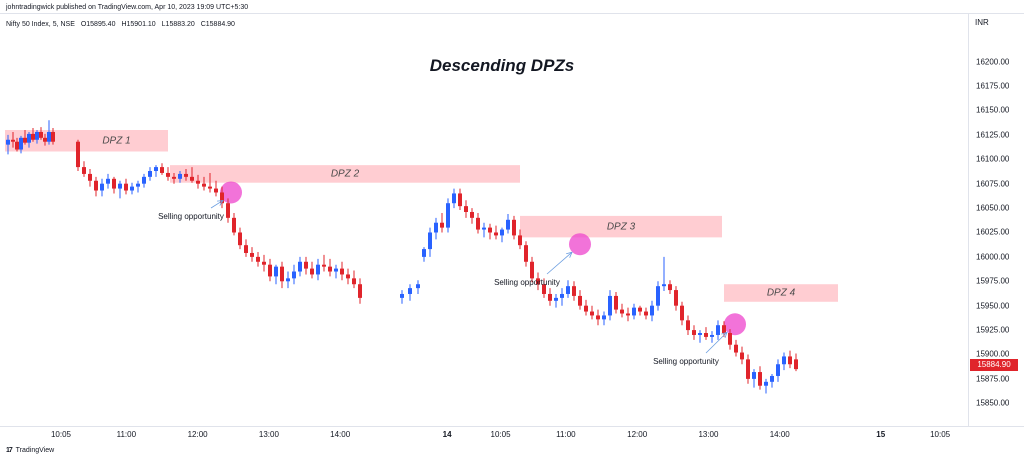 The height and width of the screenshot is (462, 1024). Describe the element at coordinates (512, 426) in the screenshot. I see `time-axis-border` at that location.